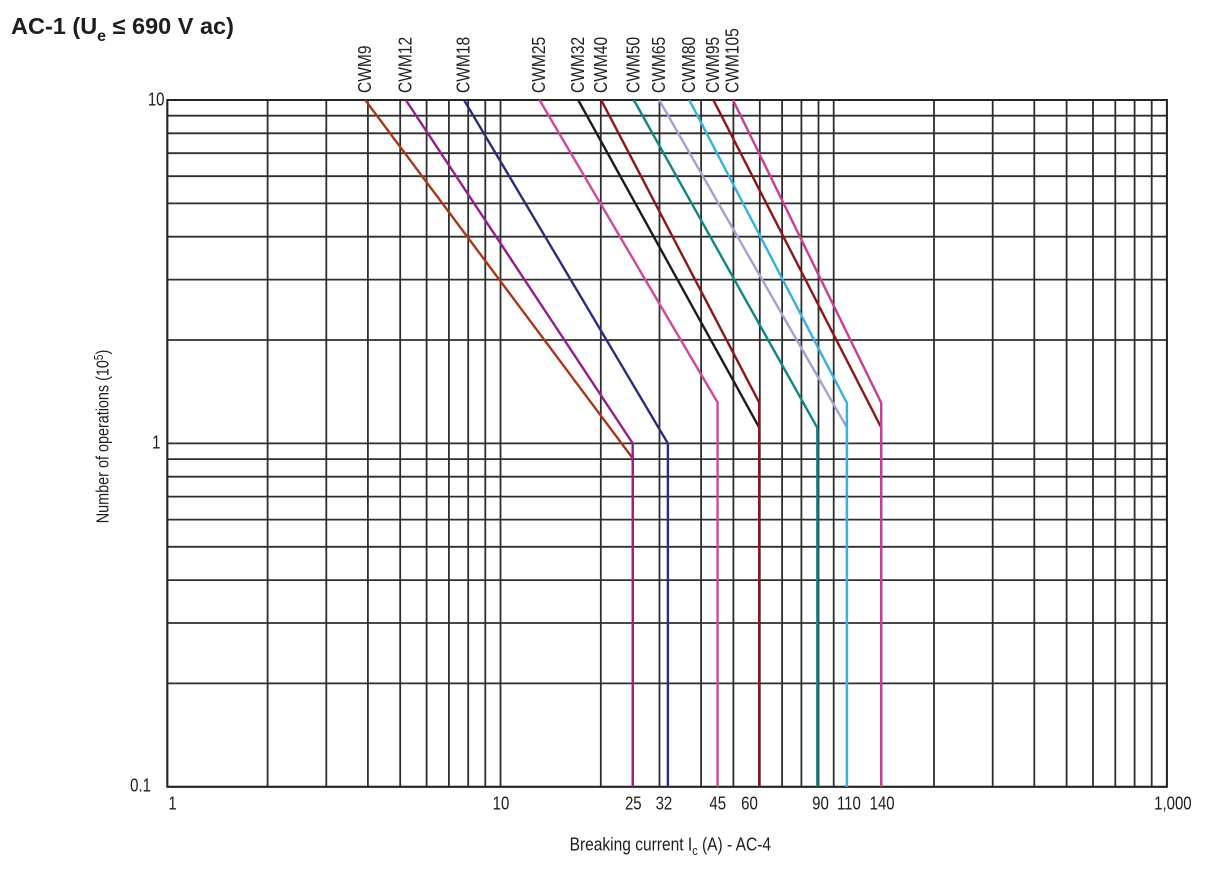 This screenshot has height=869, width=1220. I want to click on svg-text: 90, so click(820, 803).